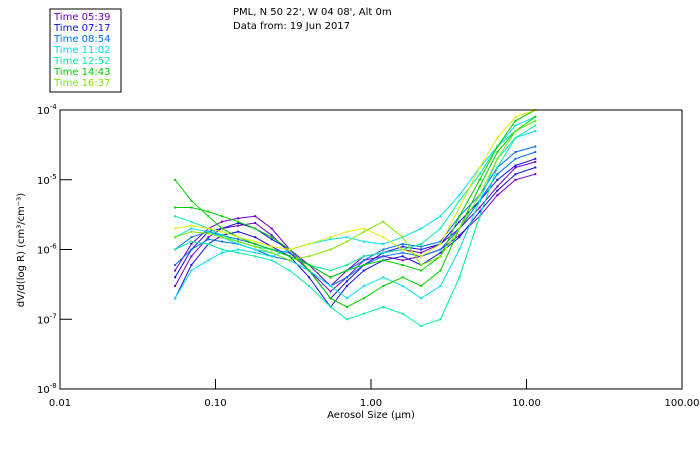 This screenshot has width=700, height=450. Describe the element at coordinates (81, 61) in the screenshot. I see `legend-entry: Time 12:52` at that location.